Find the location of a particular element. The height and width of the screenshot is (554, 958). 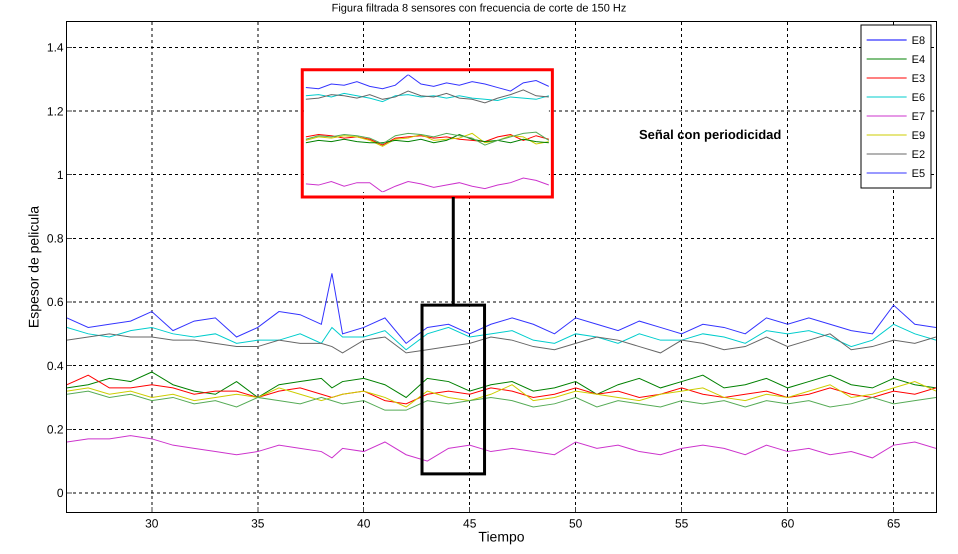

x-tick-label: 35 is located at coordinates (258, 523).